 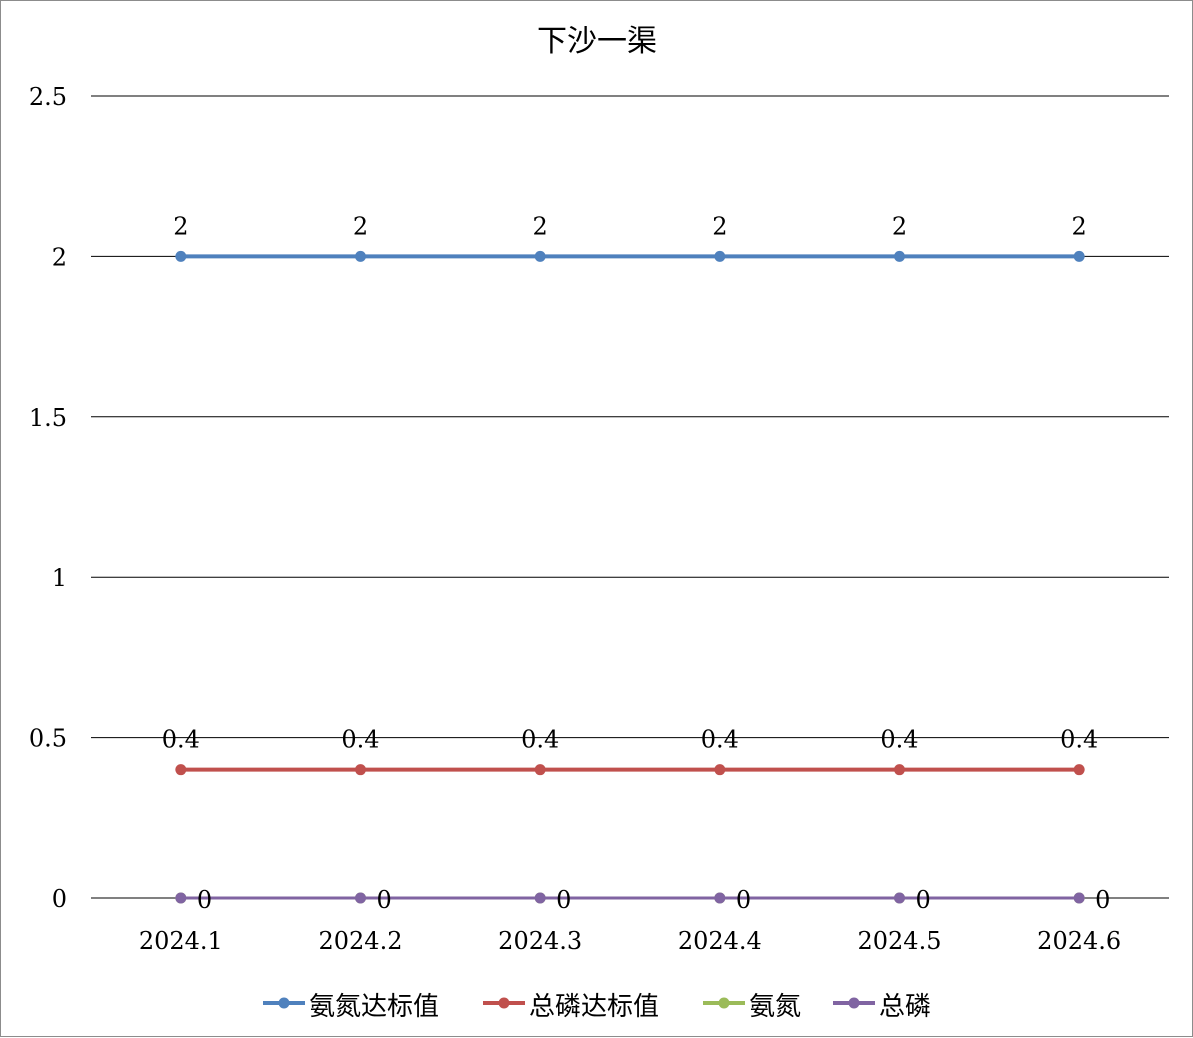 I want to click on legend-item: 氨氮, so click(x=752, y=1007).